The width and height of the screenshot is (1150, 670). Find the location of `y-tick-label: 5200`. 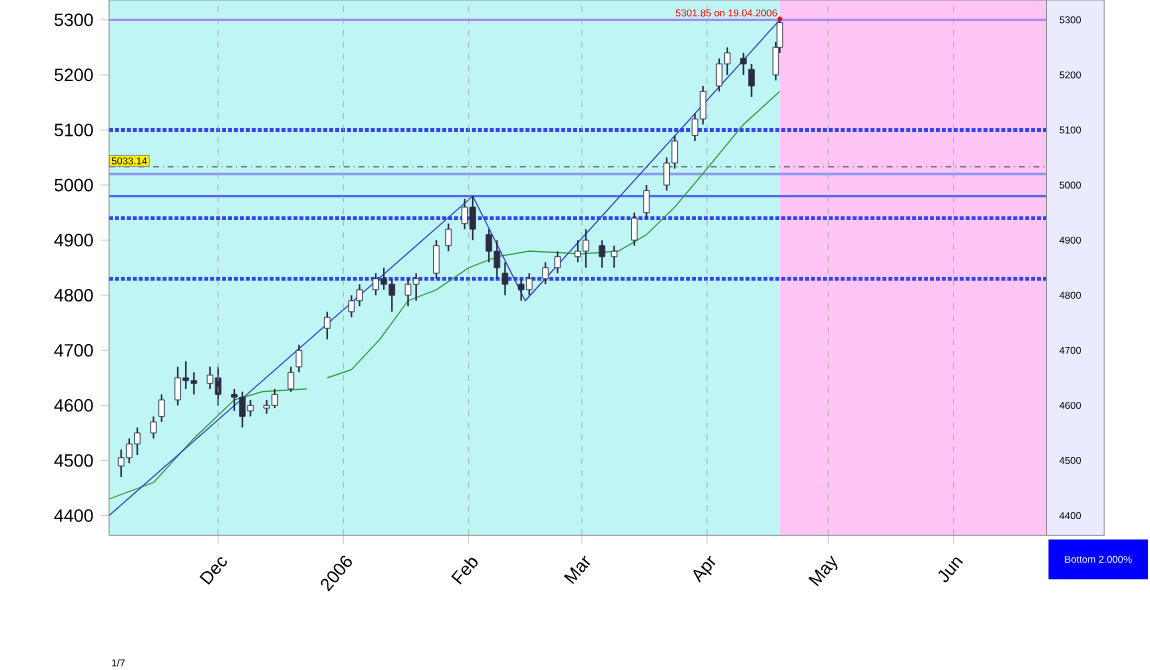

y-tick-label: 5200 is located at coordinates (73, 74).